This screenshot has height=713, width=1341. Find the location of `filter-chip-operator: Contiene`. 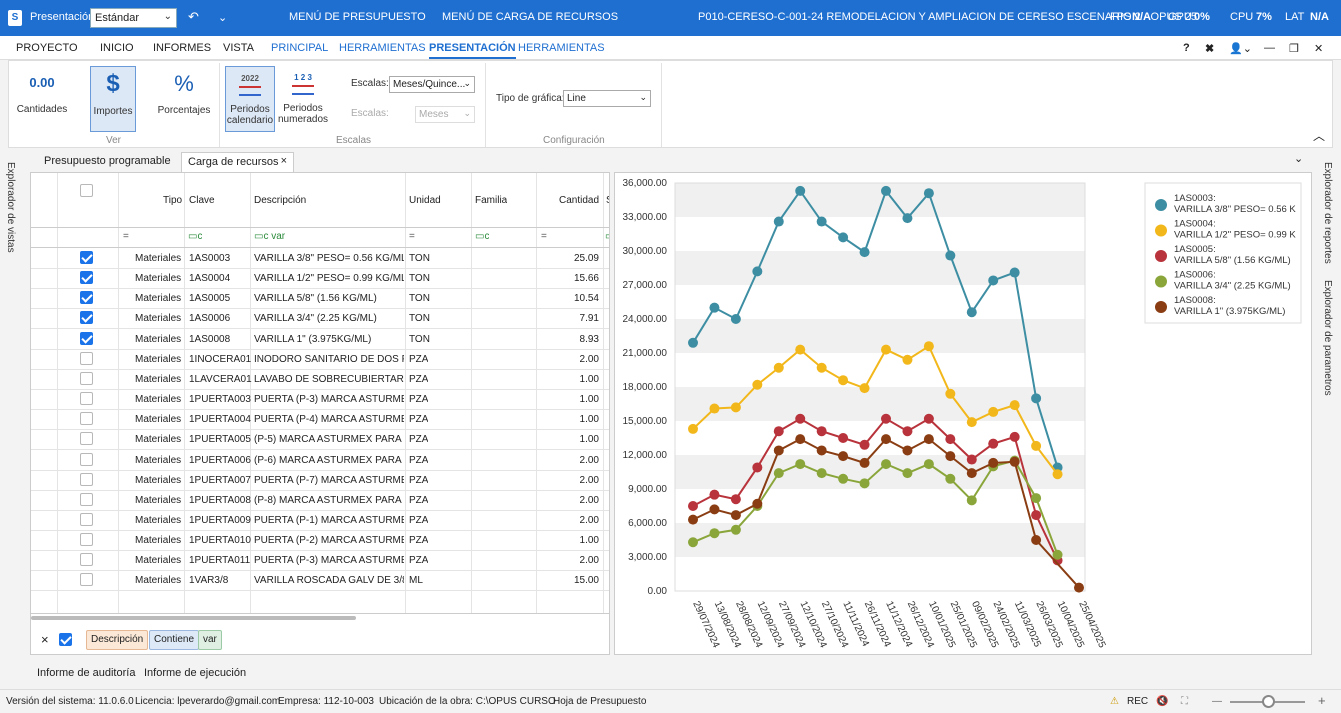

filter-chip-operator: Contiene is located at coordinates (174, 640).